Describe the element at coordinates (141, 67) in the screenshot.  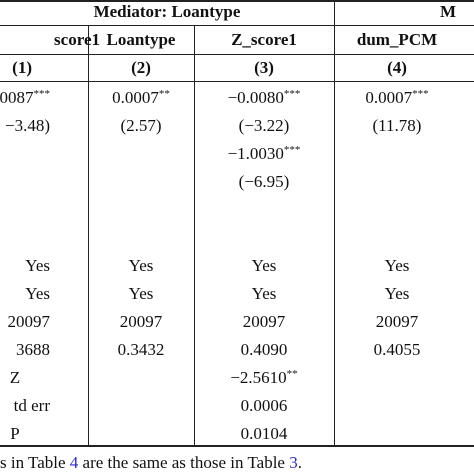
I see `column-number-2: (2)` at that location.